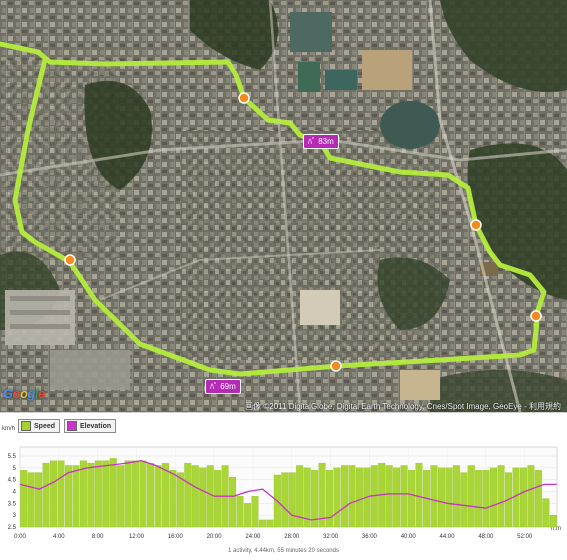 Image resolution: width=567 pixels, height=560 pixels. What do you see at coordinates (370, 537) in the screenshot?
I see `x-tick-label: 36:00` at bounding box center [370, 537].